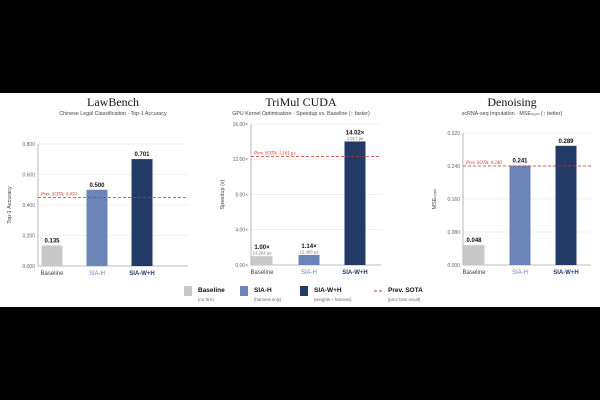 This screenshot has height=400, width=600. I want to click on bar-value-label: 1.14×, so click(309, 247).